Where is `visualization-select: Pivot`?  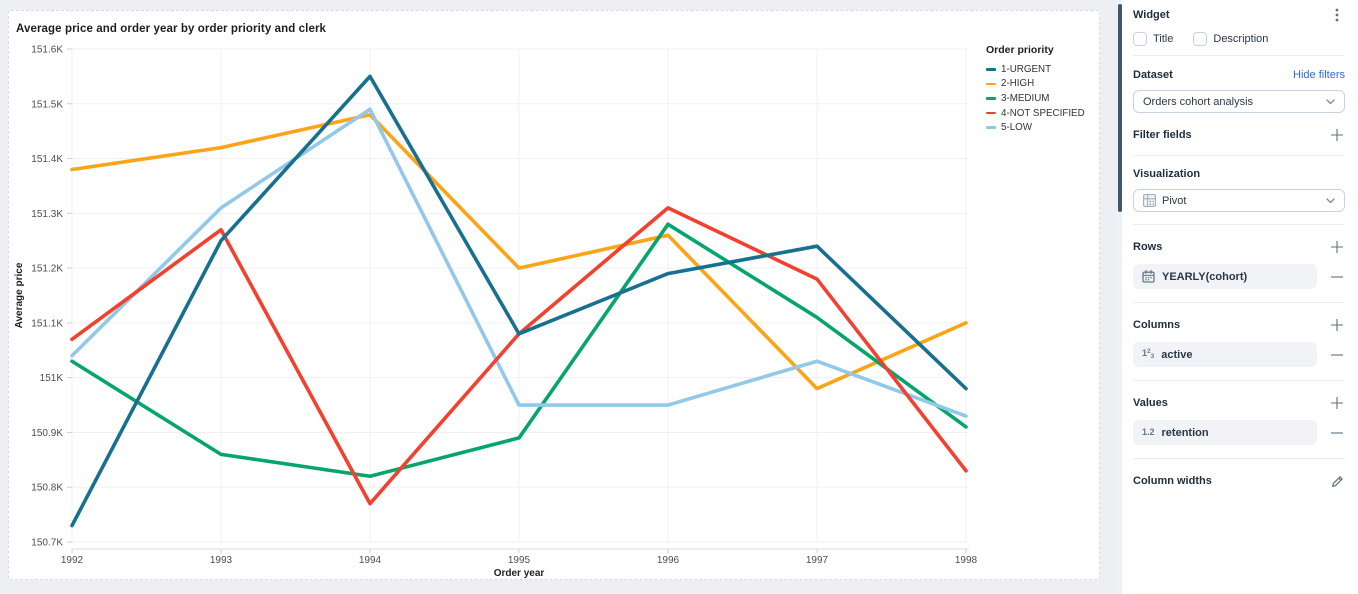 visualization-select: Pivot is located at coordinates (1239, 200).